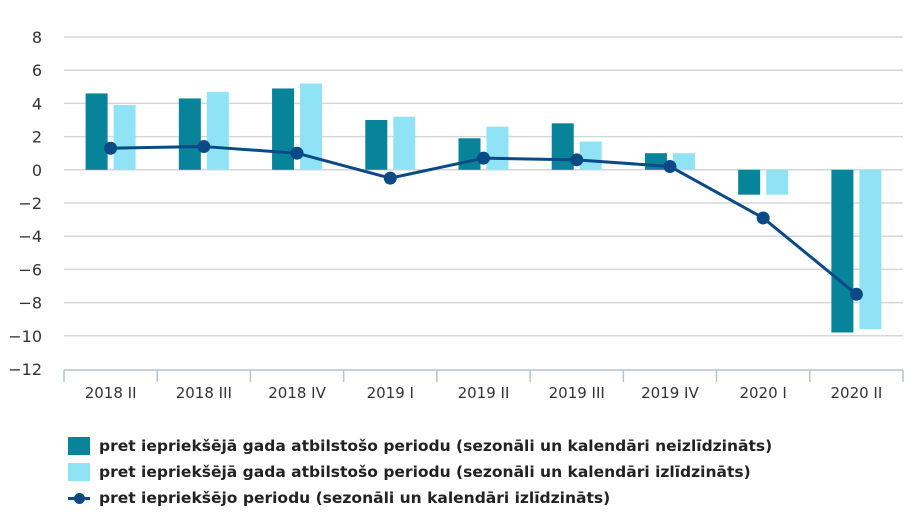 The image size is (918, 522). What do you see at coordinates (484, 393) in the screenshot?
I see `x-tick-label: 2019 II` at bounding box center [484, 393].